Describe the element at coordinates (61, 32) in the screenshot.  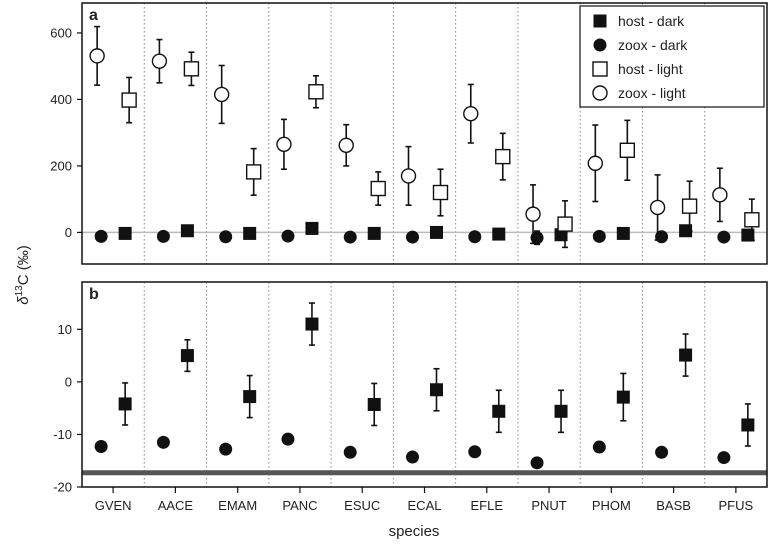
I see `y-tick-label: 600` at that location.